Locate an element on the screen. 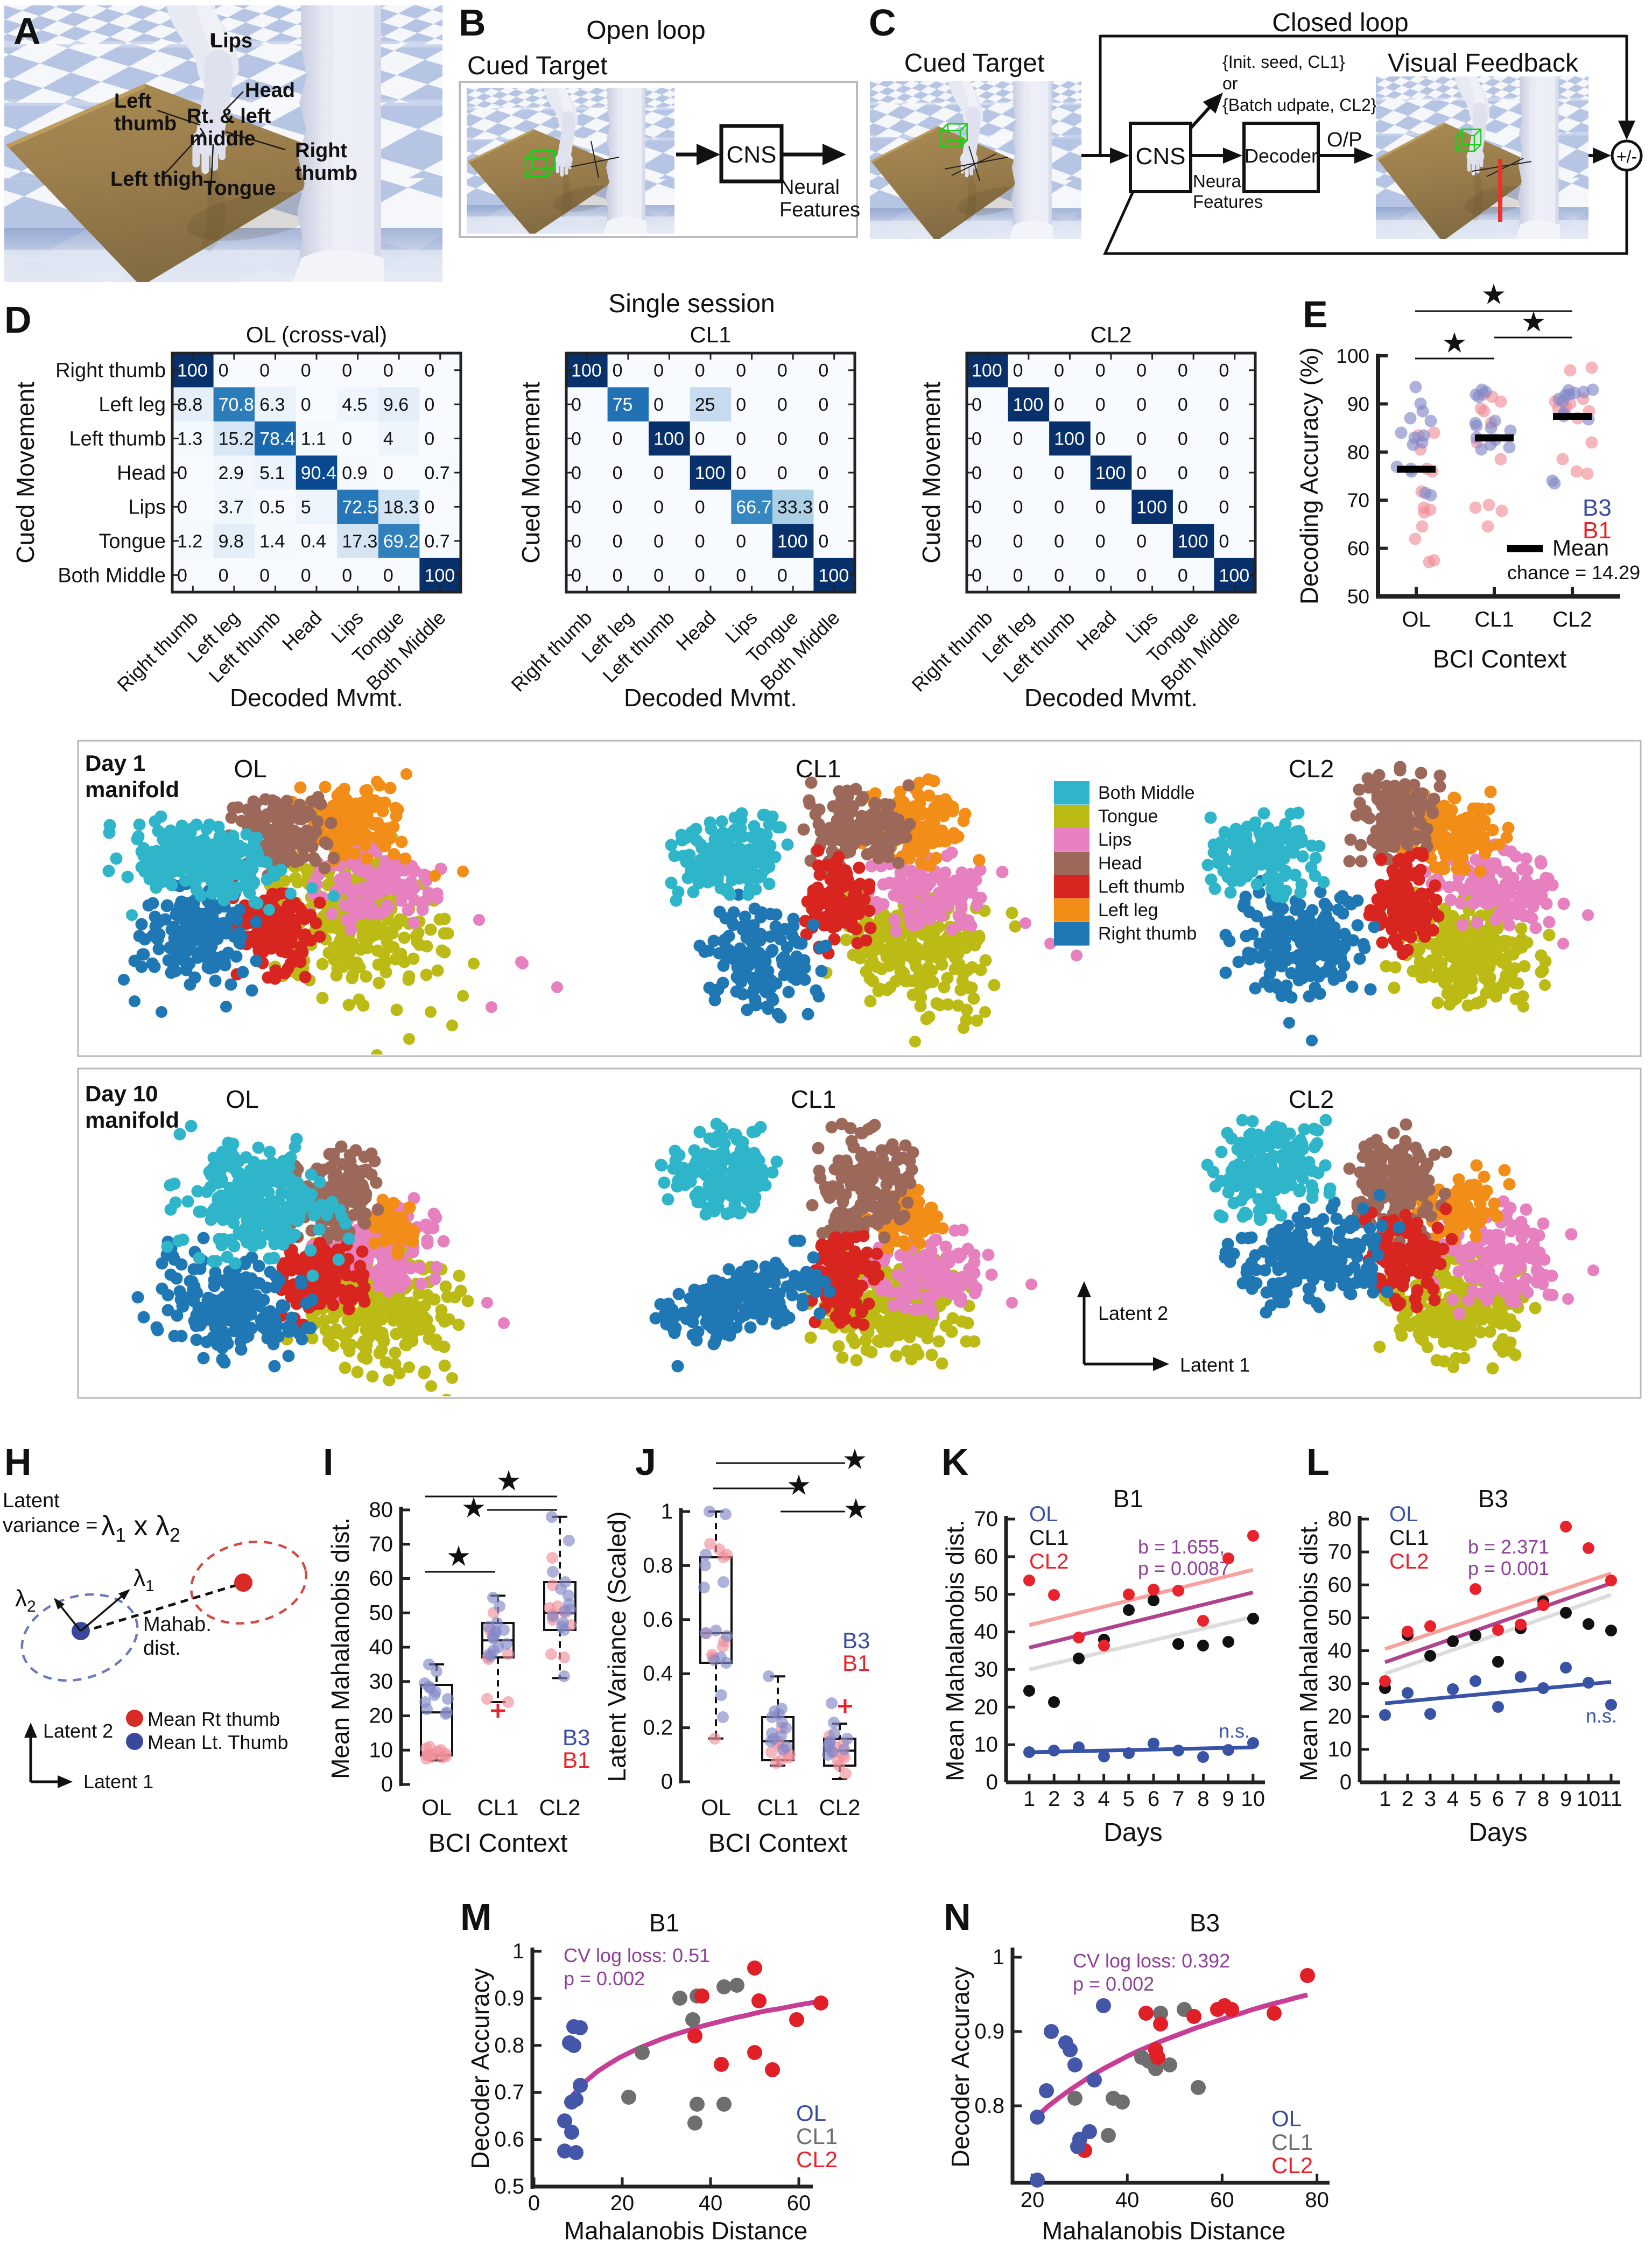  svg-text: 1.2 is located at coordinates (189, 541).